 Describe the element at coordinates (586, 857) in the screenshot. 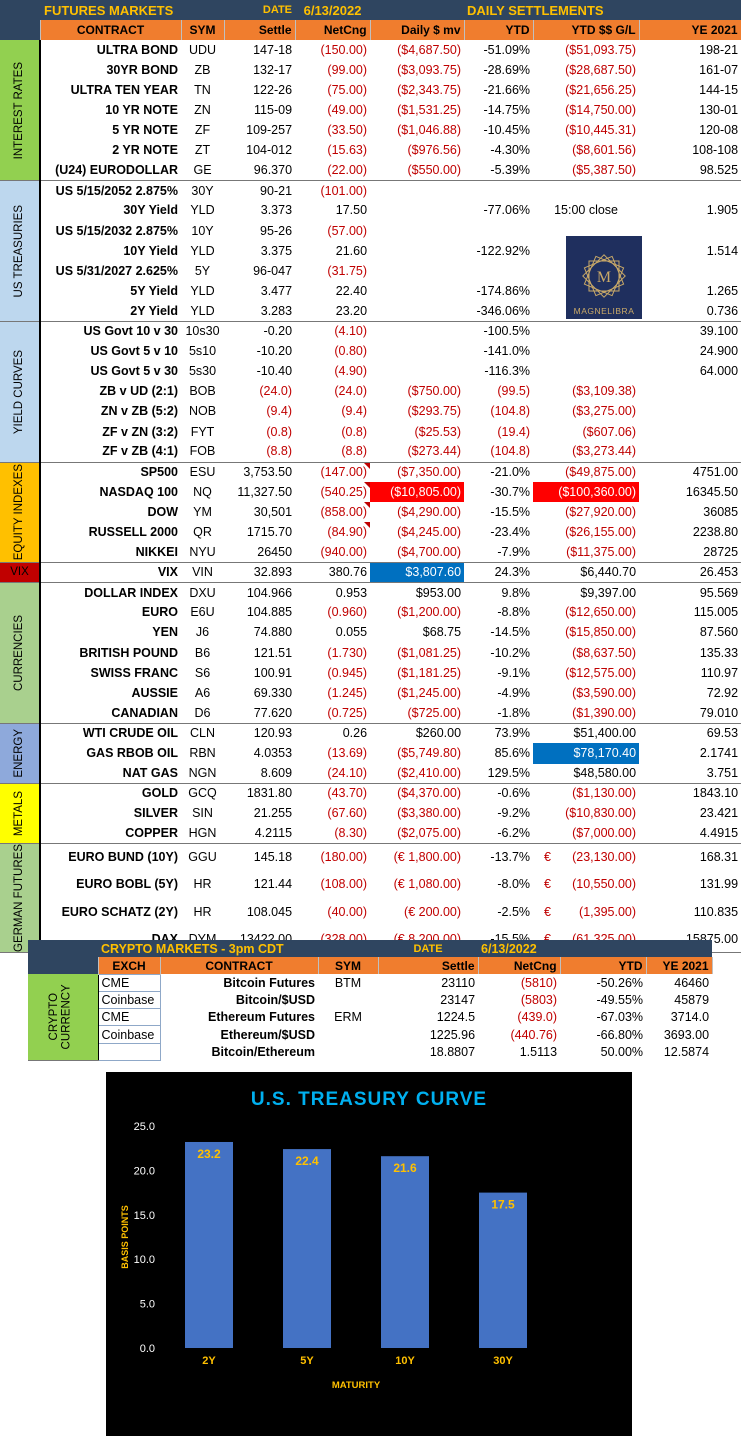

I see `eur-cell: € (23,130.00)` at that location.